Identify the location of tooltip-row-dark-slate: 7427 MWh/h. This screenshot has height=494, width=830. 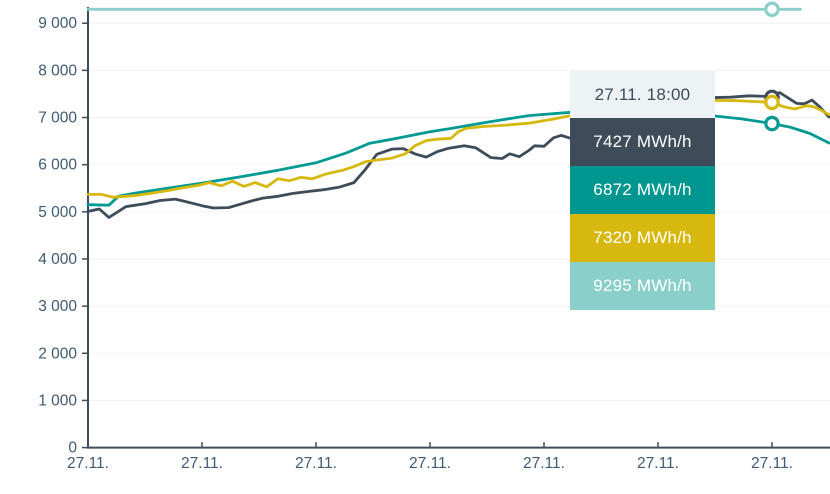
(642, 142).